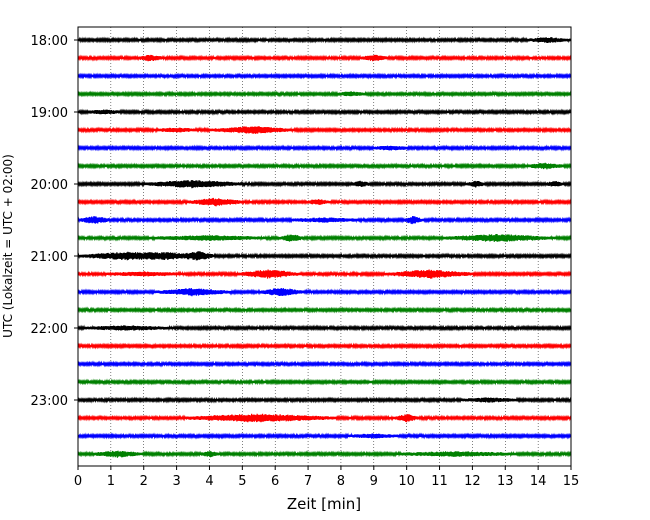 Image resolution: width=650 pixels, height=520 pixels. I want to click on y-tick-label: 18:00, so click(49, 41).